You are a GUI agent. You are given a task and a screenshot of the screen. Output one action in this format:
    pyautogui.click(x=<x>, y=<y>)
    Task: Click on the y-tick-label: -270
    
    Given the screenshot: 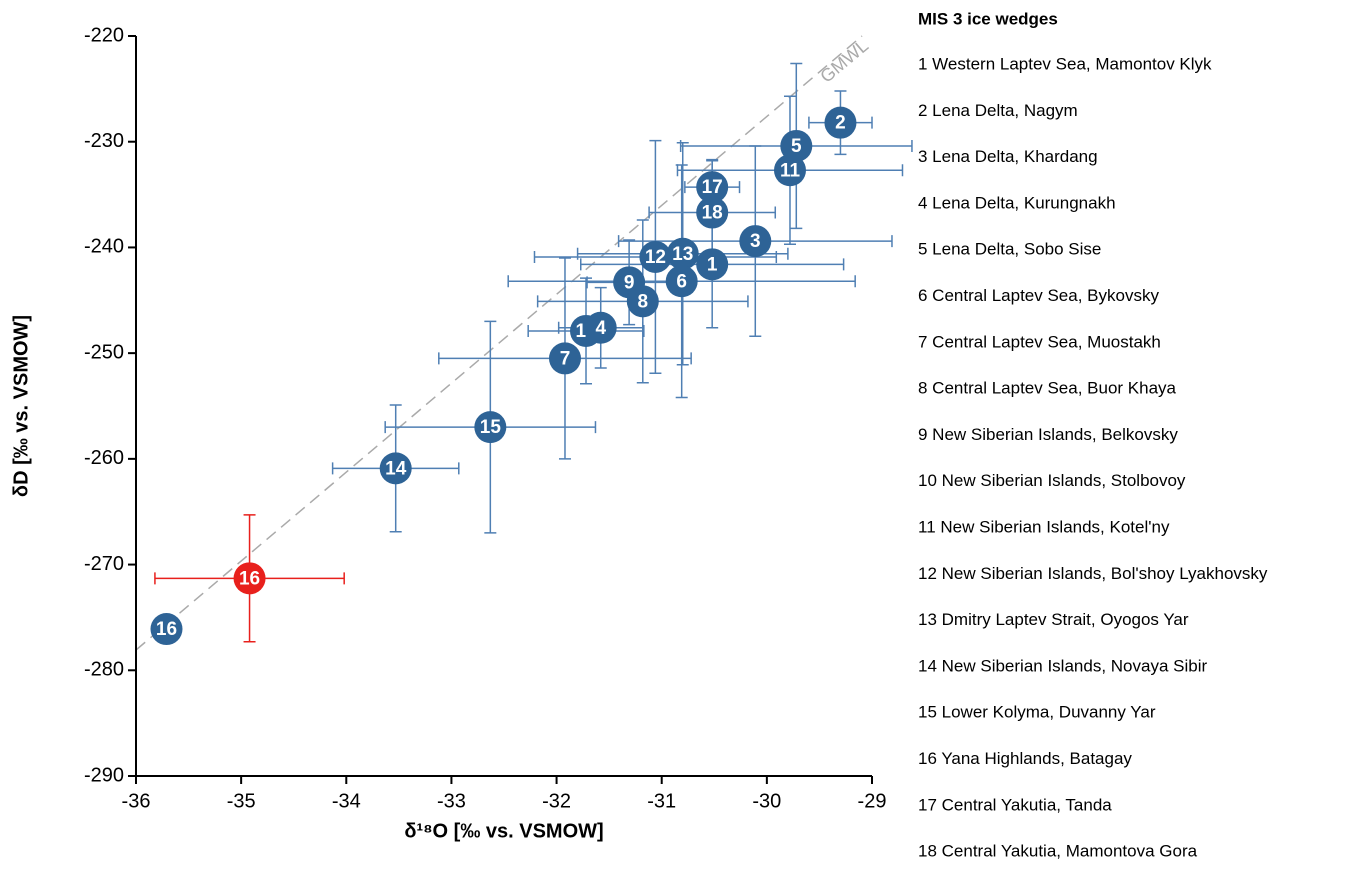 What is the action you would take?
    pyautogui.click(x=104, y=564)
    